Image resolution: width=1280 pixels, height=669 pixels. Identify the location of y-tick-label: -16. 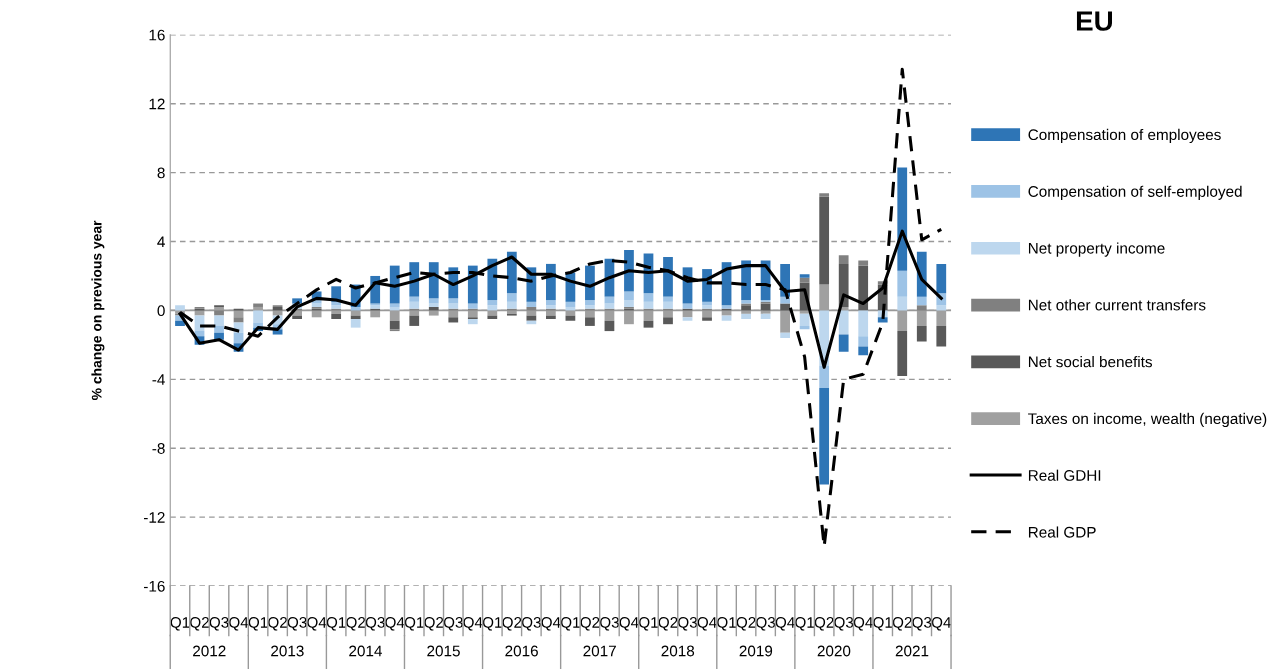
(154, 586).